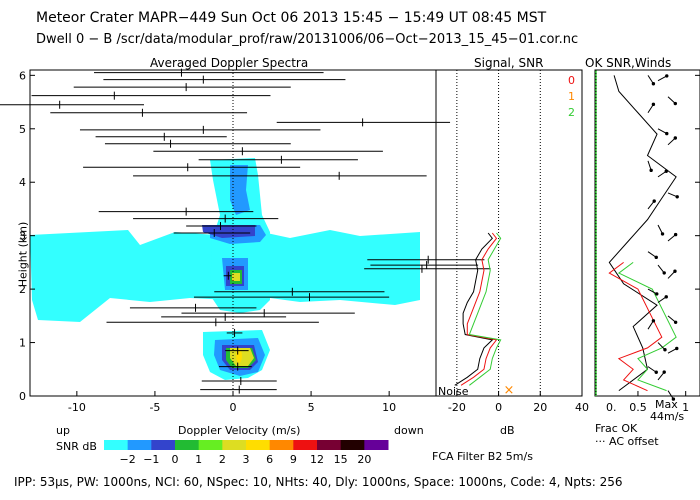 Image resolution: width=700 pixels, height=500 pixels. I want to click on colorbar-tick-label: 1, so click(198, 459).